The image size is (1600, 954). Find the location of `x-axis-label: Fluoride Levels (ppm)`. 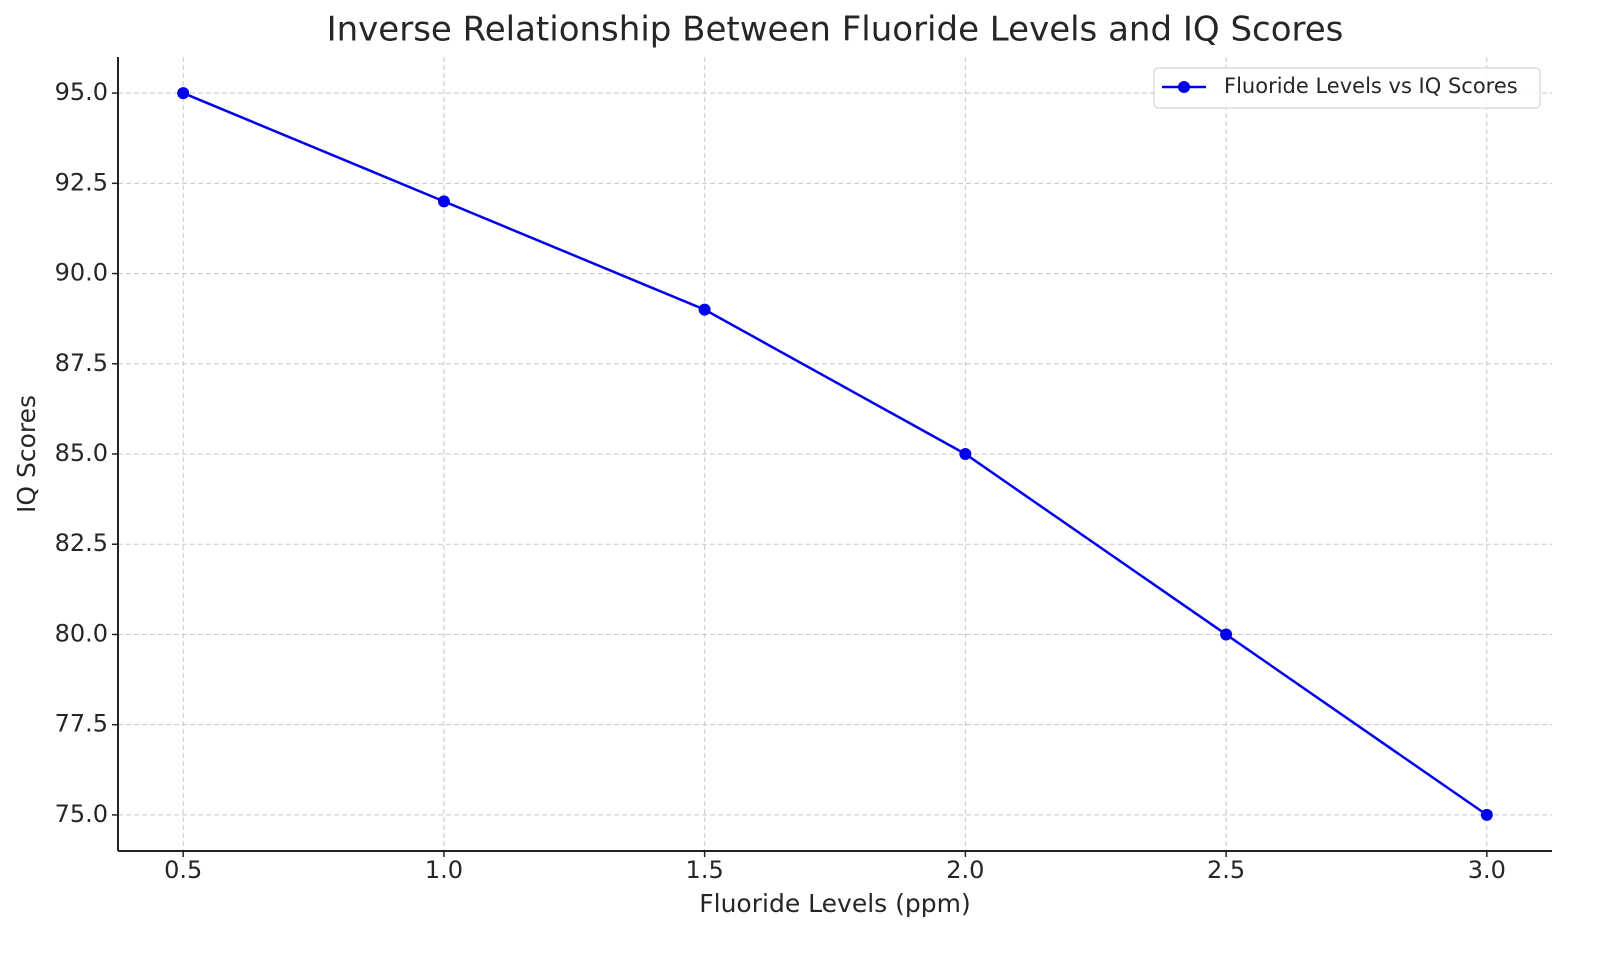

x-axis-label: Fluoride Levels (ppm) is located at coordinates (834, 903).